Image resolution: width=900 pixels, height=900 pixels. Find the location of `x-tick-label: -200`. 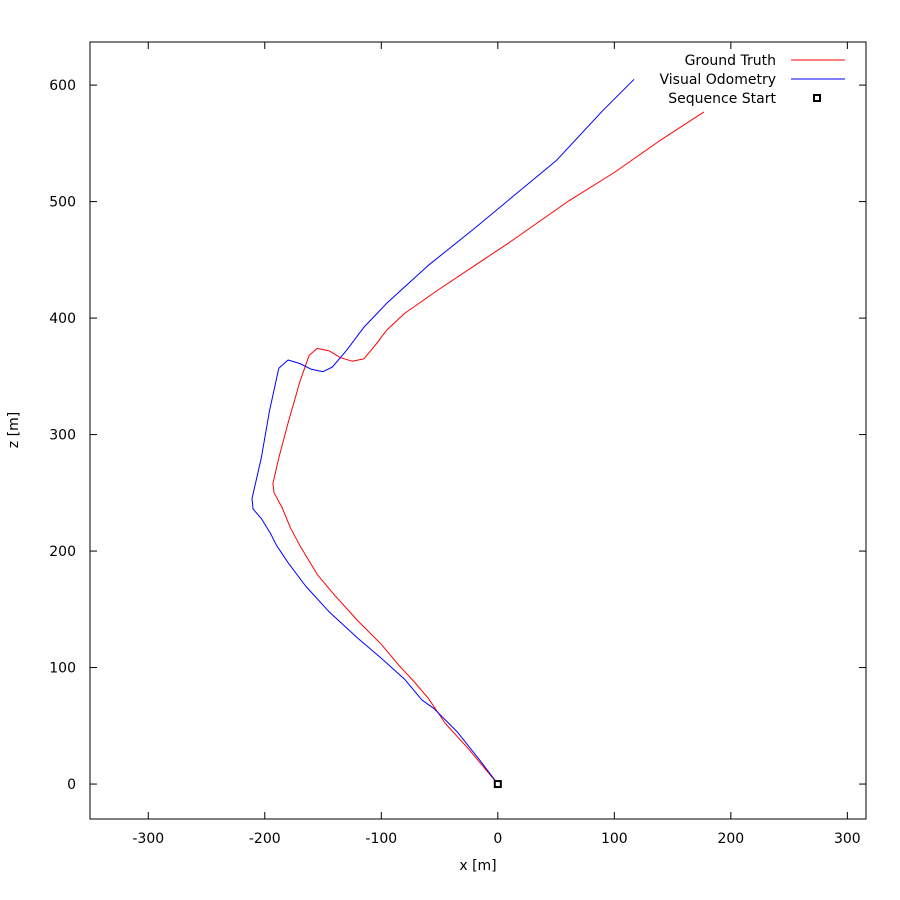

x-tick-label: -200 is located at coordinates (265, 839).